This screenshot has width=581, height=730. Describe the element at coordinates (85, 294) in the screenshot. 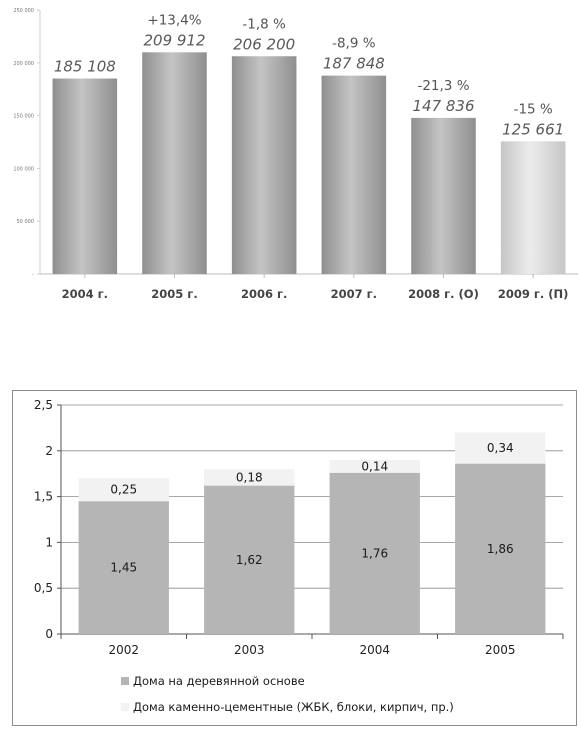

I see `x-tick-label: 2004 г.` at that location.